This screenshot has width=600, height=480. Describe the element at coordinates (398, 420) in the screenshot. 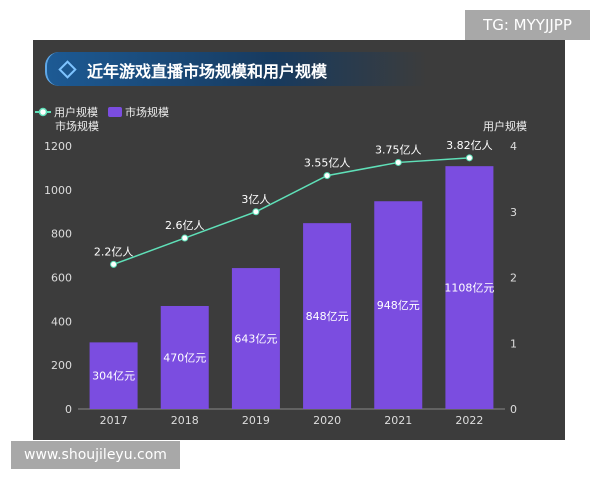

I see `x-tick-label: 2021` at that location.